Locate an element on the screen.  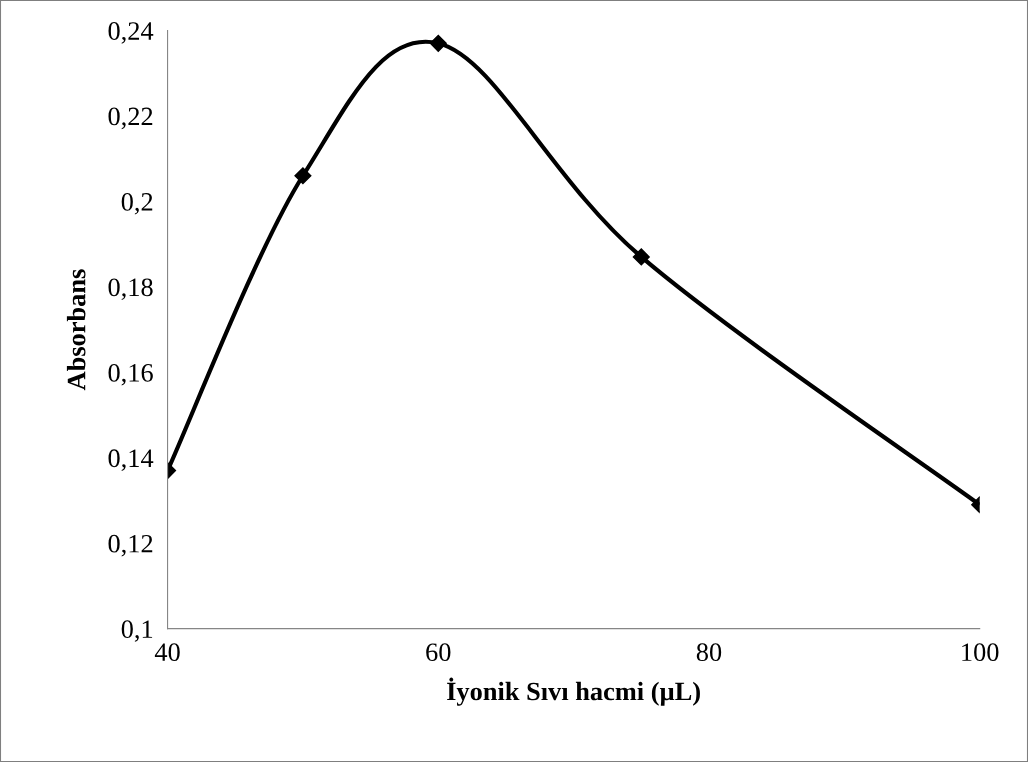
x-tick-label: 40 is located at coordinates (167, 652).